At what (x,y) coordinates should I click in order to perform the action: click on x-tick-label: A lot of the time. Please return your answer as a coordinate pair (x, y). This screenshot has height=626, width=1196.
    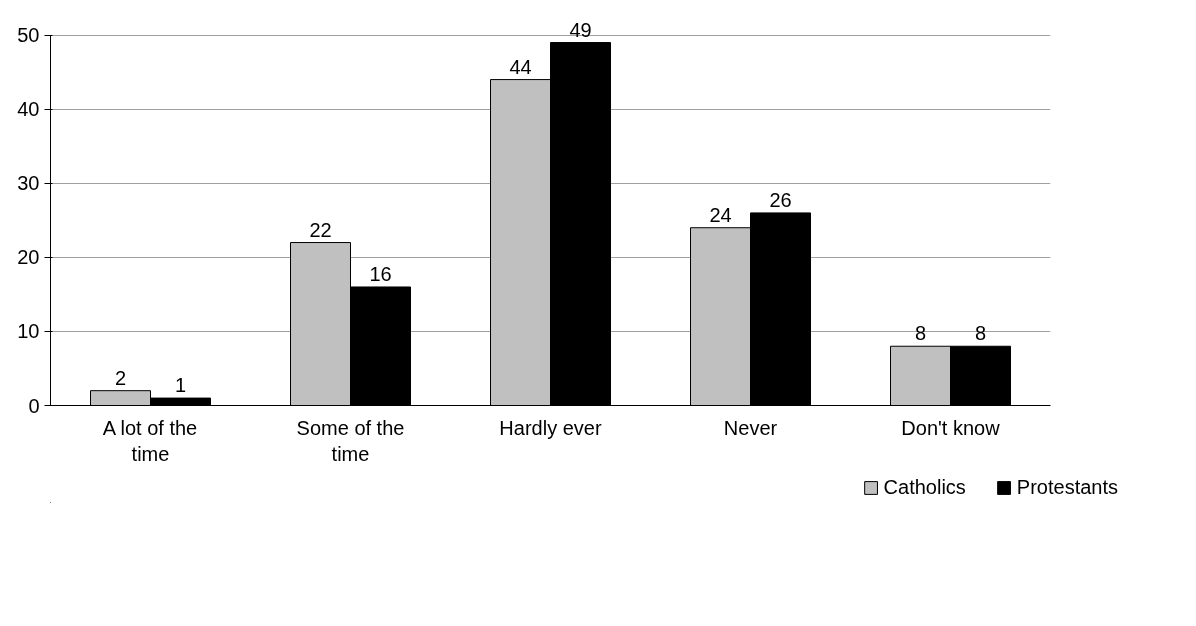
    Looking at the image, I should click on (150, 440).